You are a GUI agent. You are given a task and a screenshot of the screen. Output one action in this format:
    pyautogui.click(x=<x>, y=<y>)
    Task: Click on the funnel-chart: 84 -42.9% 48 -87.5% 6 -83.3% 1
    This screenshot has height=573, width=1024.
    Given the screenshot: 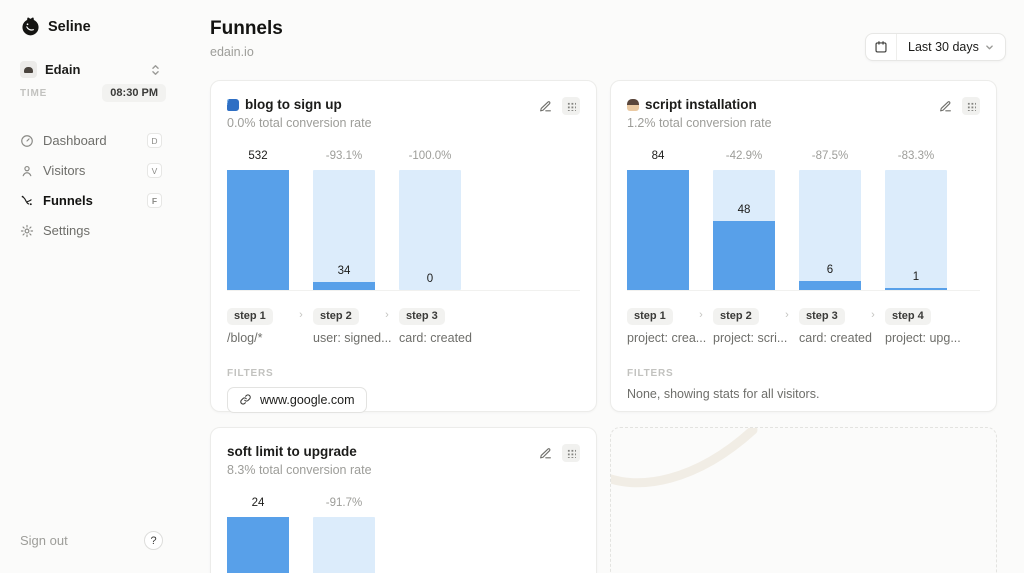 What is the action you would take?
    pyautogui.click(x=803, y=220)
    